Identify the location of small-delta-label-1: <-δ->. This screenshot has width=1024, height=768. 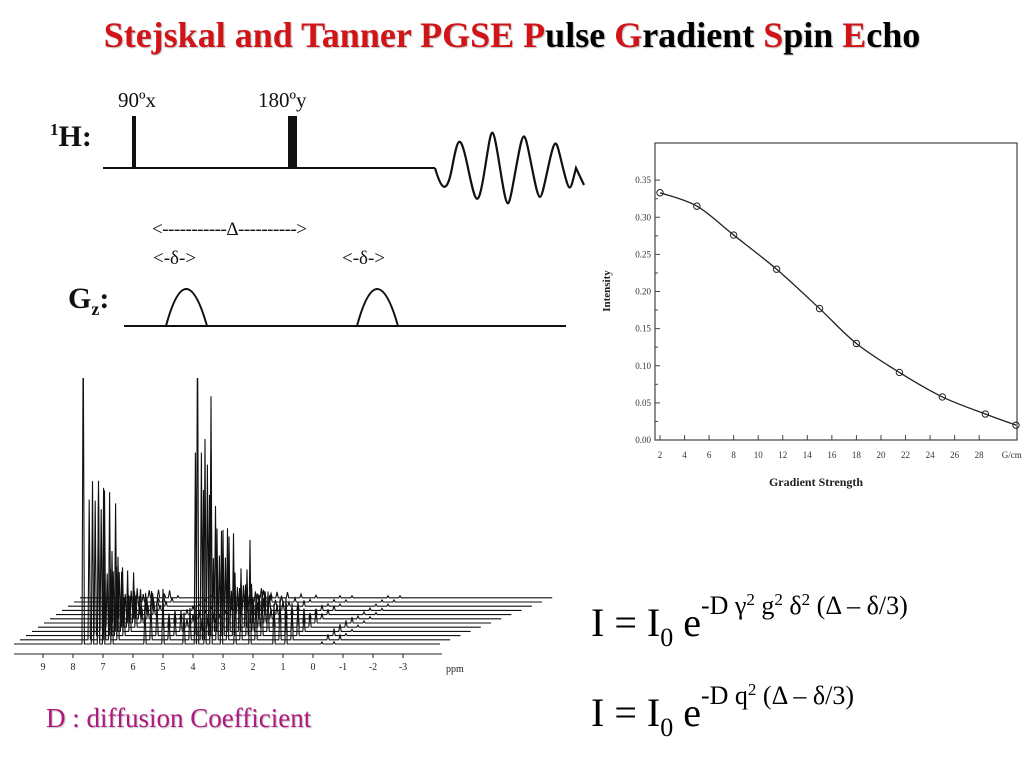
(175, 258).